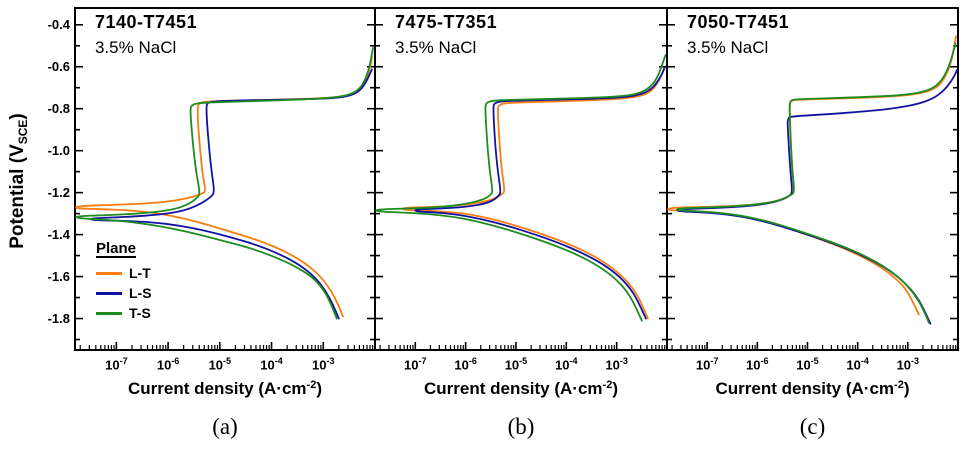  What do you see at coordinates (436, 47) in the screenshot?
I see `panel-b-subtitle: 3.5% NaCl` at bounding box center [436, 47].